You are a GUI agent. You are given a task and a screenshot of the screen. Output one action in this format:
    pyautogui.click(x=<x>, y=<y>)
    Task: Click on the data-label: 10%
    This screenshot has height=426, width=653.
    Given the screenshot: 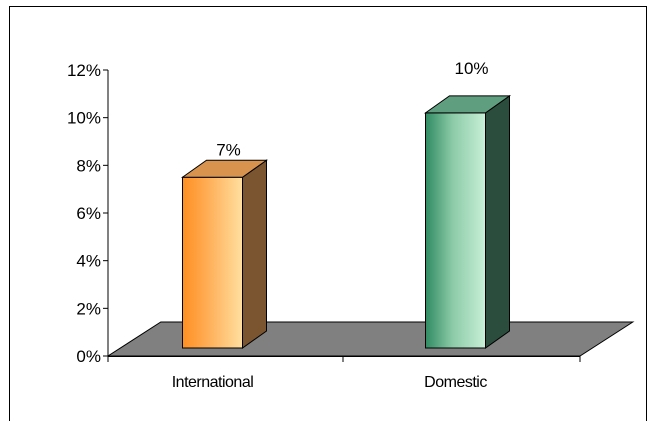 What is the action you would take?
    pyautogui.click(x=471, y=68)
    